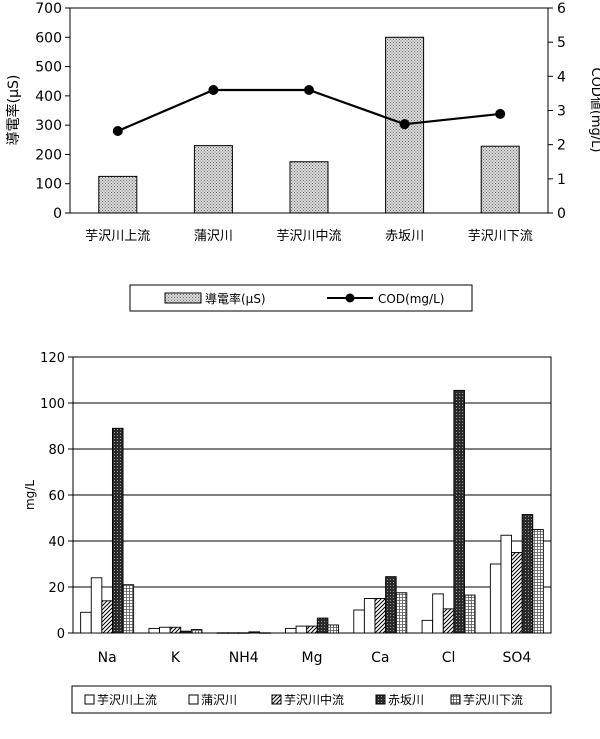  I want to click on y-tick-label: 80, so click(56, 450).